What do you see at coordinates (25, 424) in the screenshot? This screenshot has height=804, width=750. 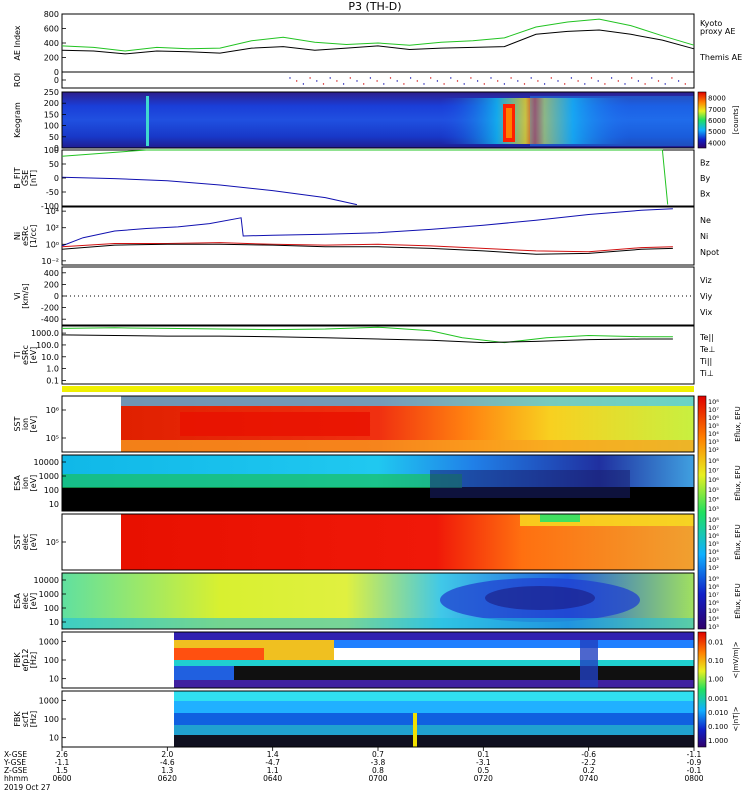 I see `sst_ion-ylabel-1: ion` at bounding box center [25, 424].